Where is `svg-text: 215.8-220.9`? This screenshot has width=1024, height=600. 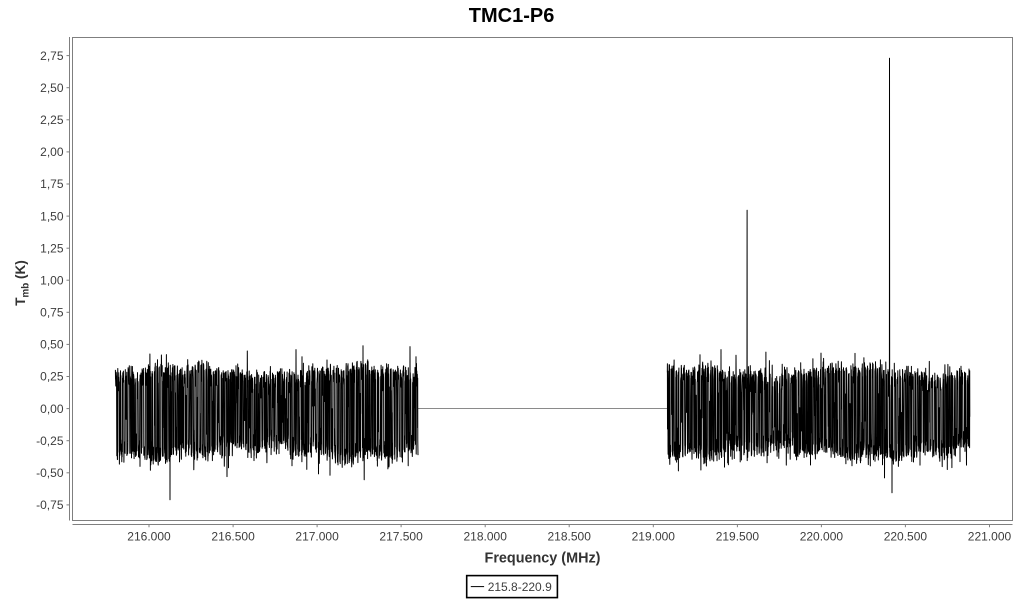 svg-text: 215.8-220.9 is located at coordinates (520, 587).